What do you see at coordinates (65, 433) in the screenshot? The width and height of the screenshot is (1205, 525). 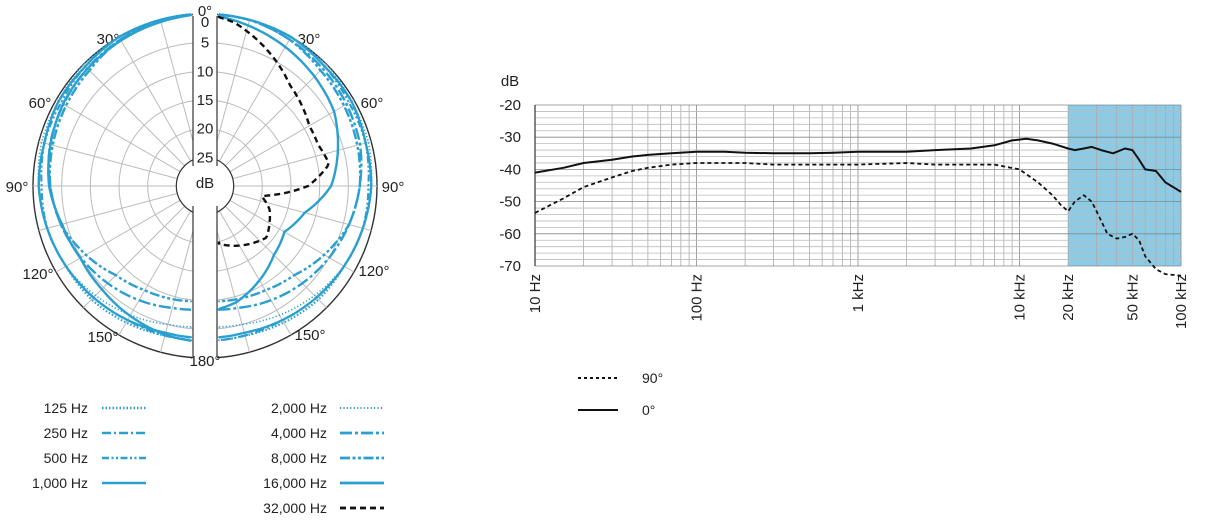 I see `polar-legend-label: 250 Hz` at bounding box center [65, 433].